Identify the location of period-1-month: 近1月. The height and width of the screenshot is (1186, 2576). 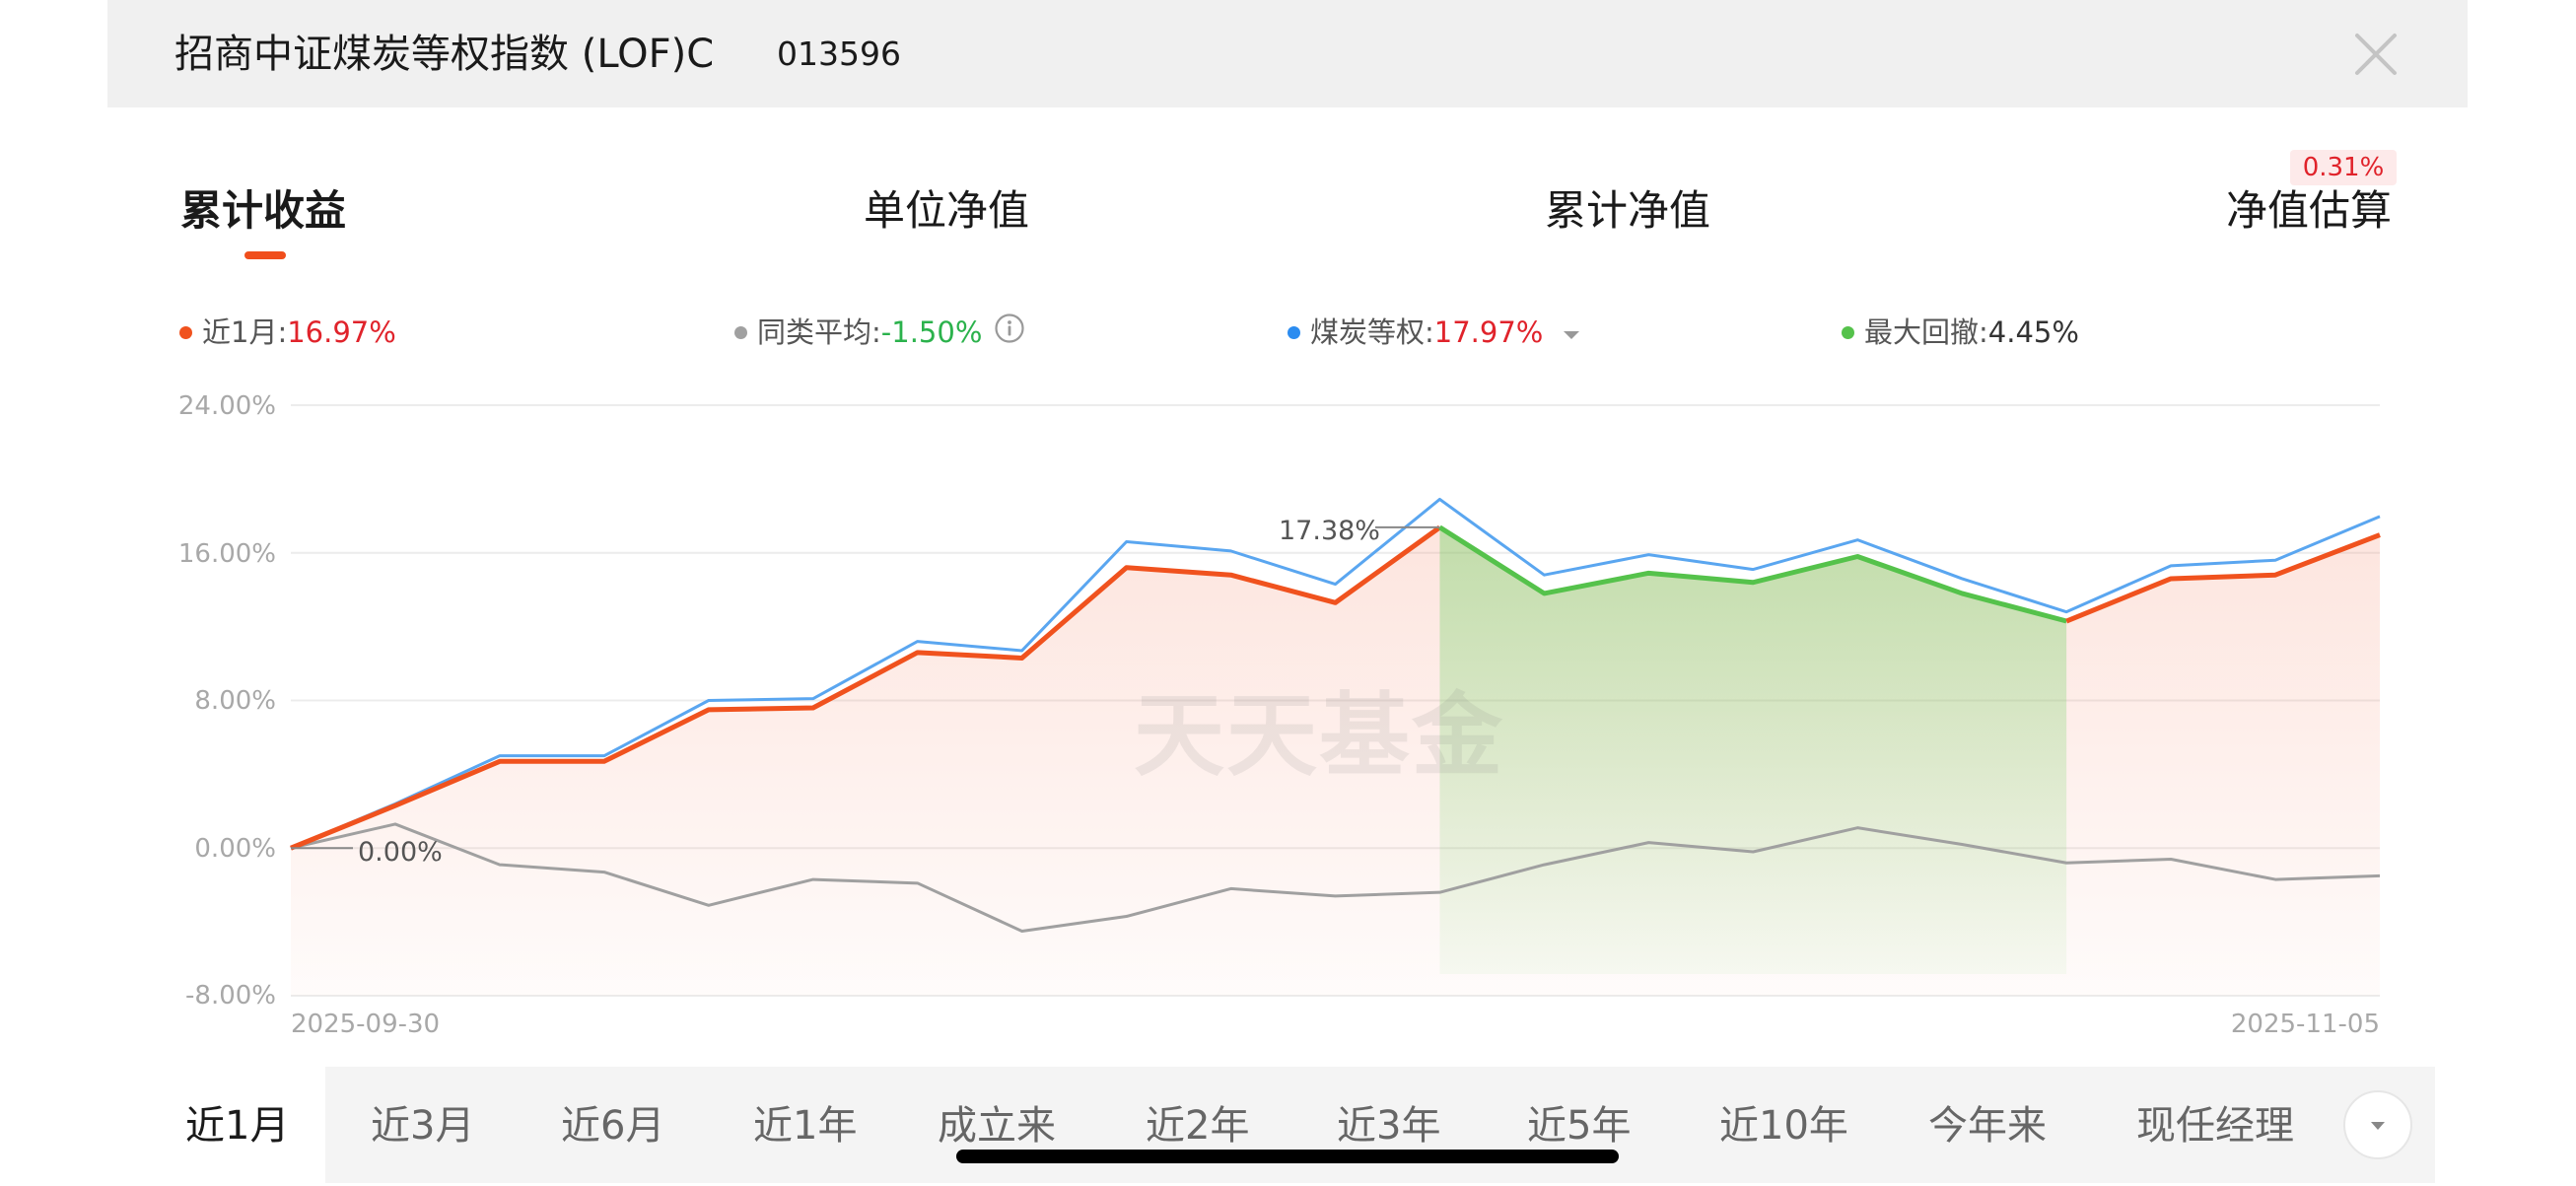
(238, 1126).